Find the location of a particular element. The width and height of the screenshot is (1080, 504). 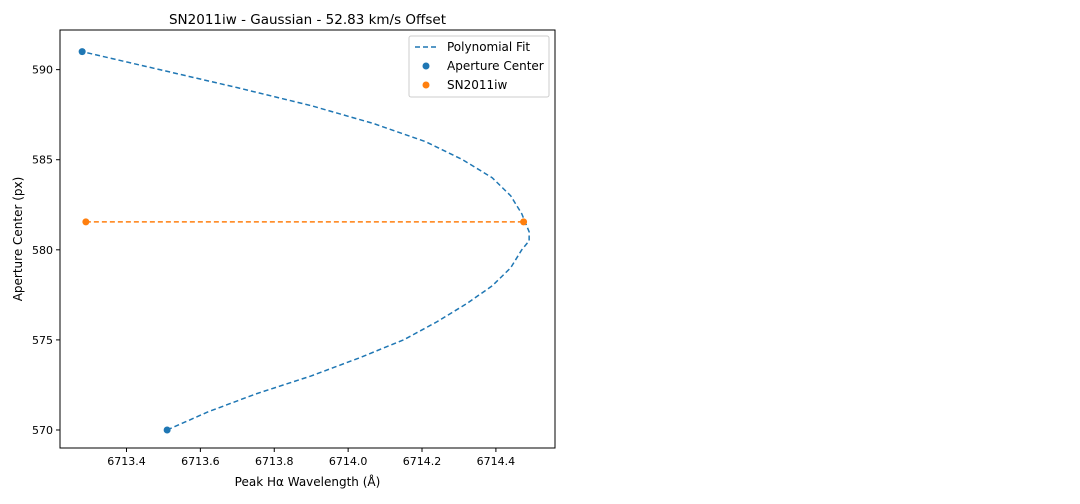

legend-marker-sn2011iw is located at coordinates (426, 85).